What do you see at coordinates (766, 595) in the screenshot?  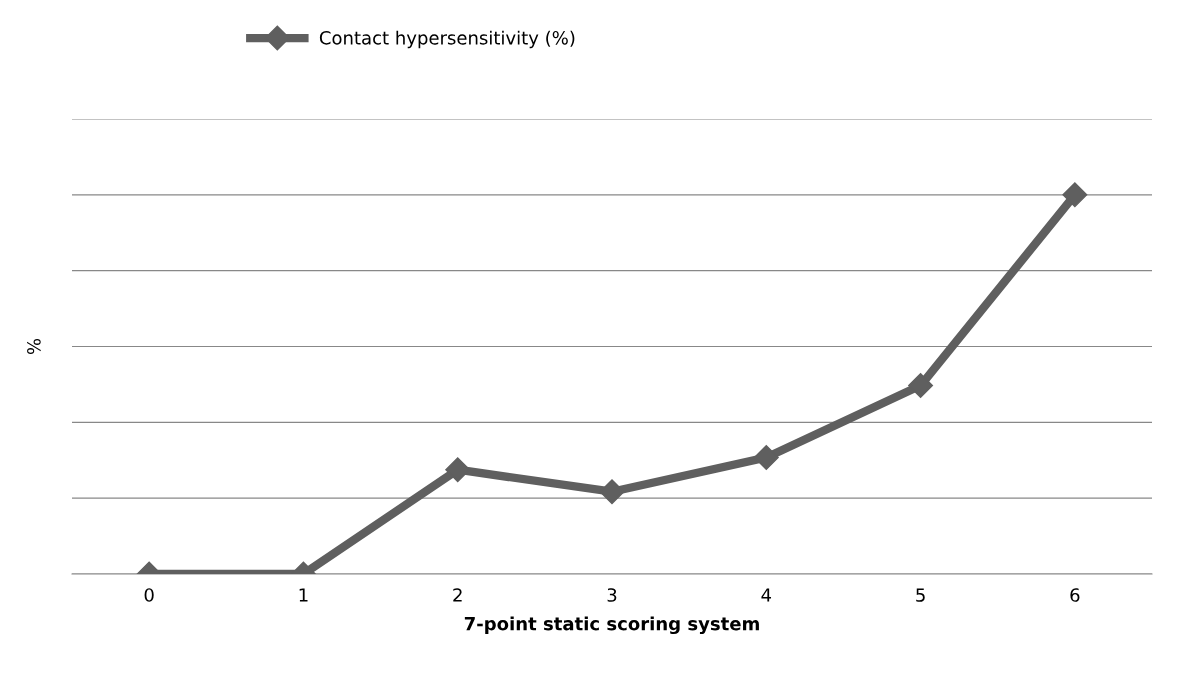 I see `x-tick-label: 4` at bounding box center [766, 595].